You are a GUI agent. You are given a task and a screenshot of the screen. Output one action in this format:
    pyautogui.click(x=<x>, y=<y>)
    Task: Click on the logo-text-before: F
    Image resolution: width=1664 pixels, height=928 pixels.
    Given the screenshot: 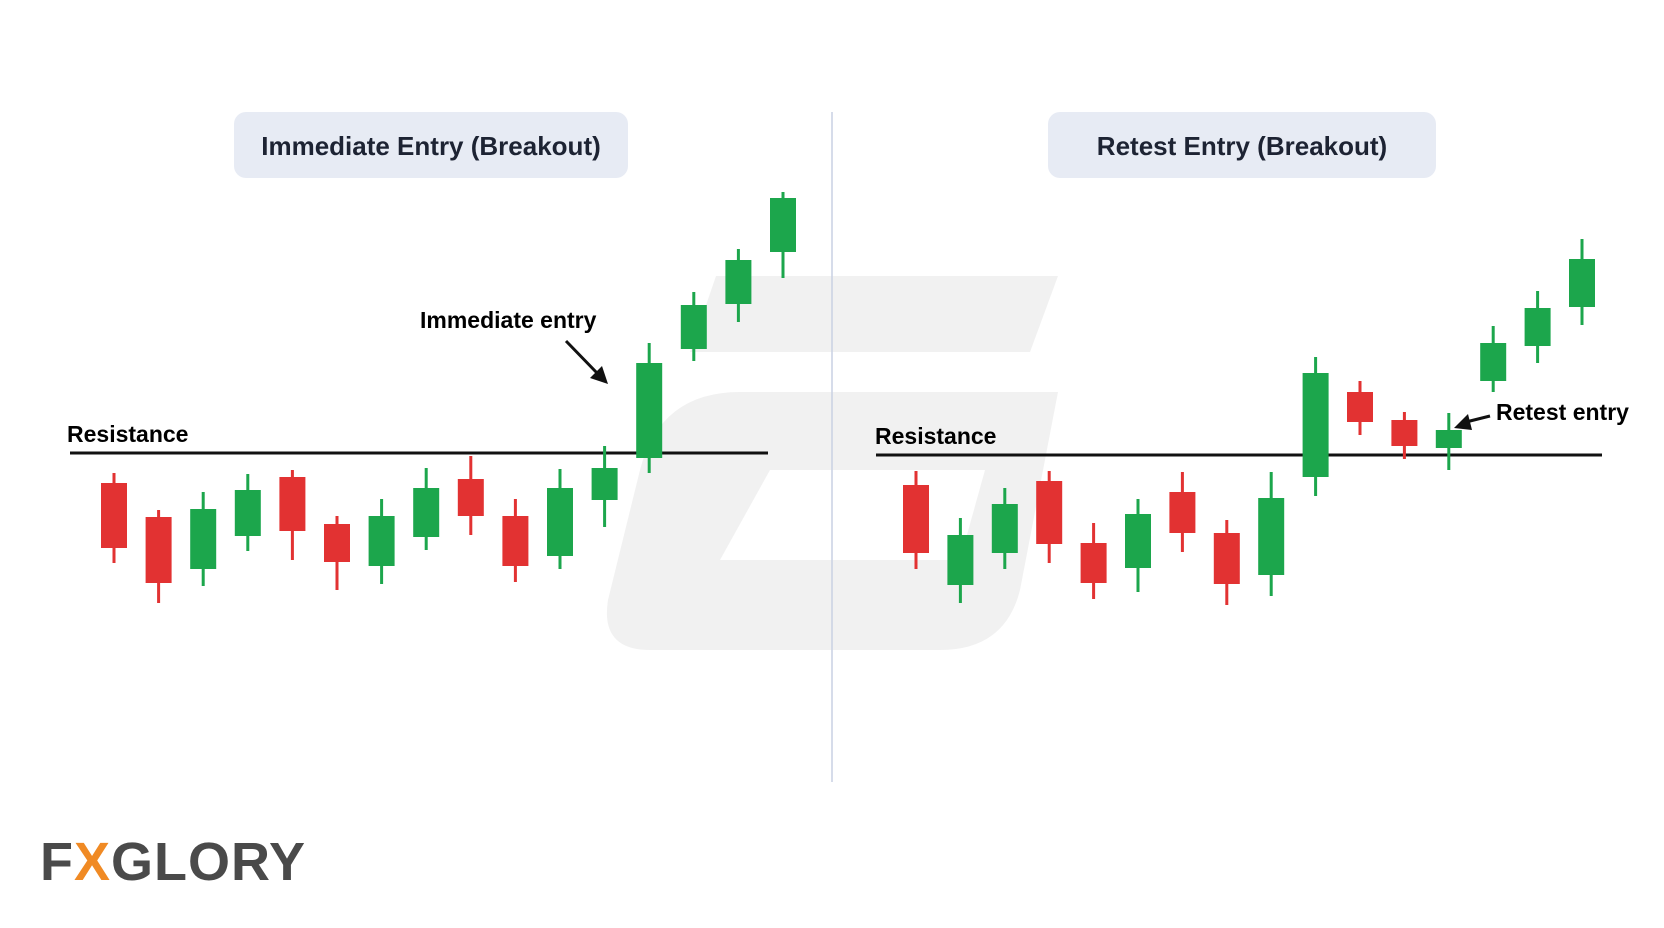 What is the action you would take?
    pyautogui.click(x=57, y=862)
    